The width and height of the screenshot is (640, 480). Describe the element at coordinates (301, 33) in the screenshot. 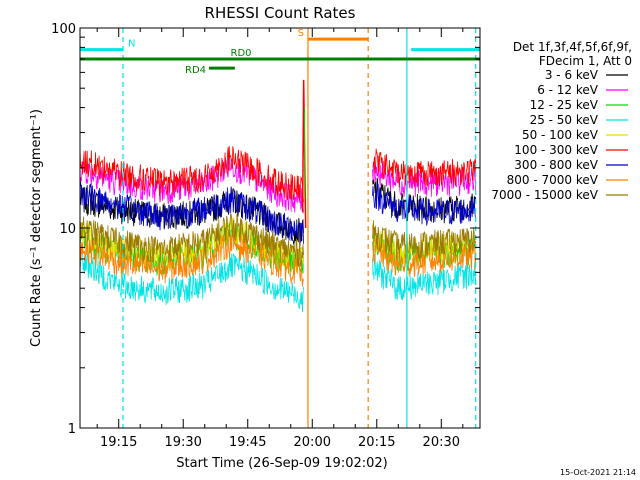

I see `flag-label-s: S` at that location.